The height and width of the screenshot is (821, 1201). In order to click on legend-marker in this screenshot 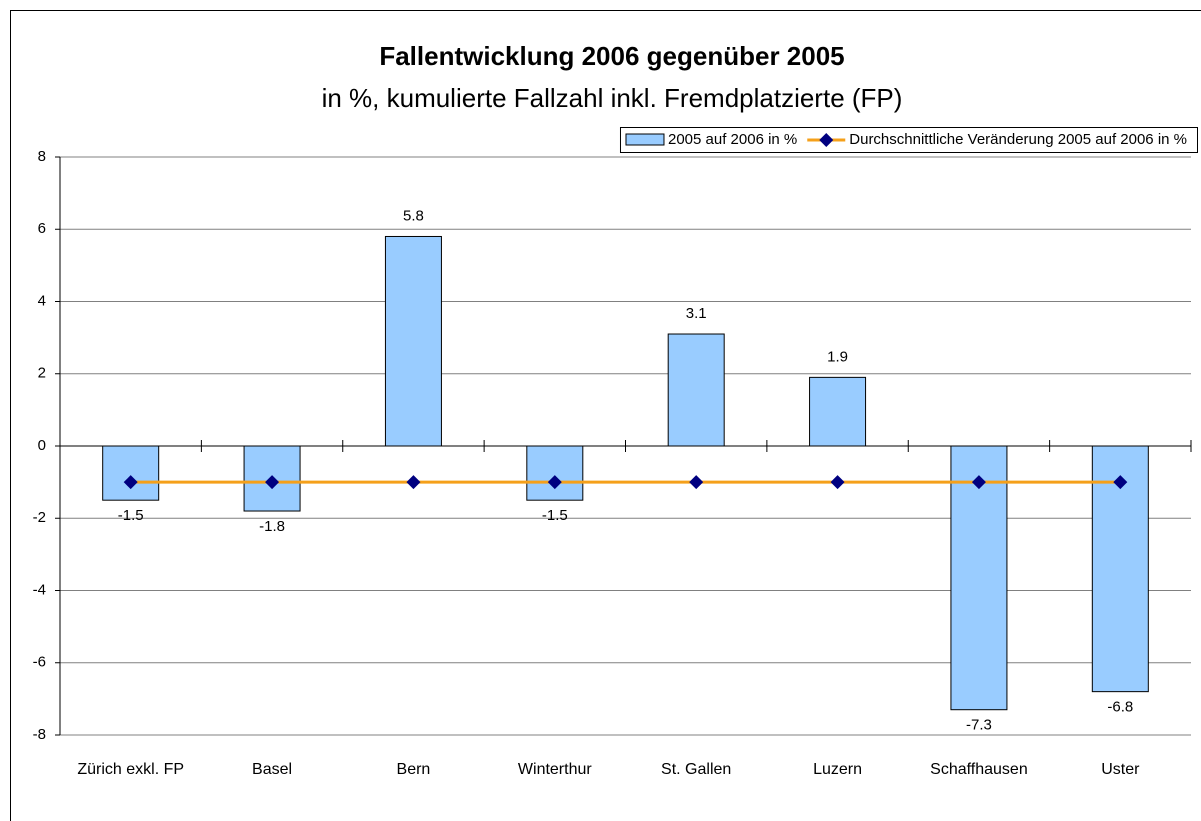, I will do `click(826, 140)`.